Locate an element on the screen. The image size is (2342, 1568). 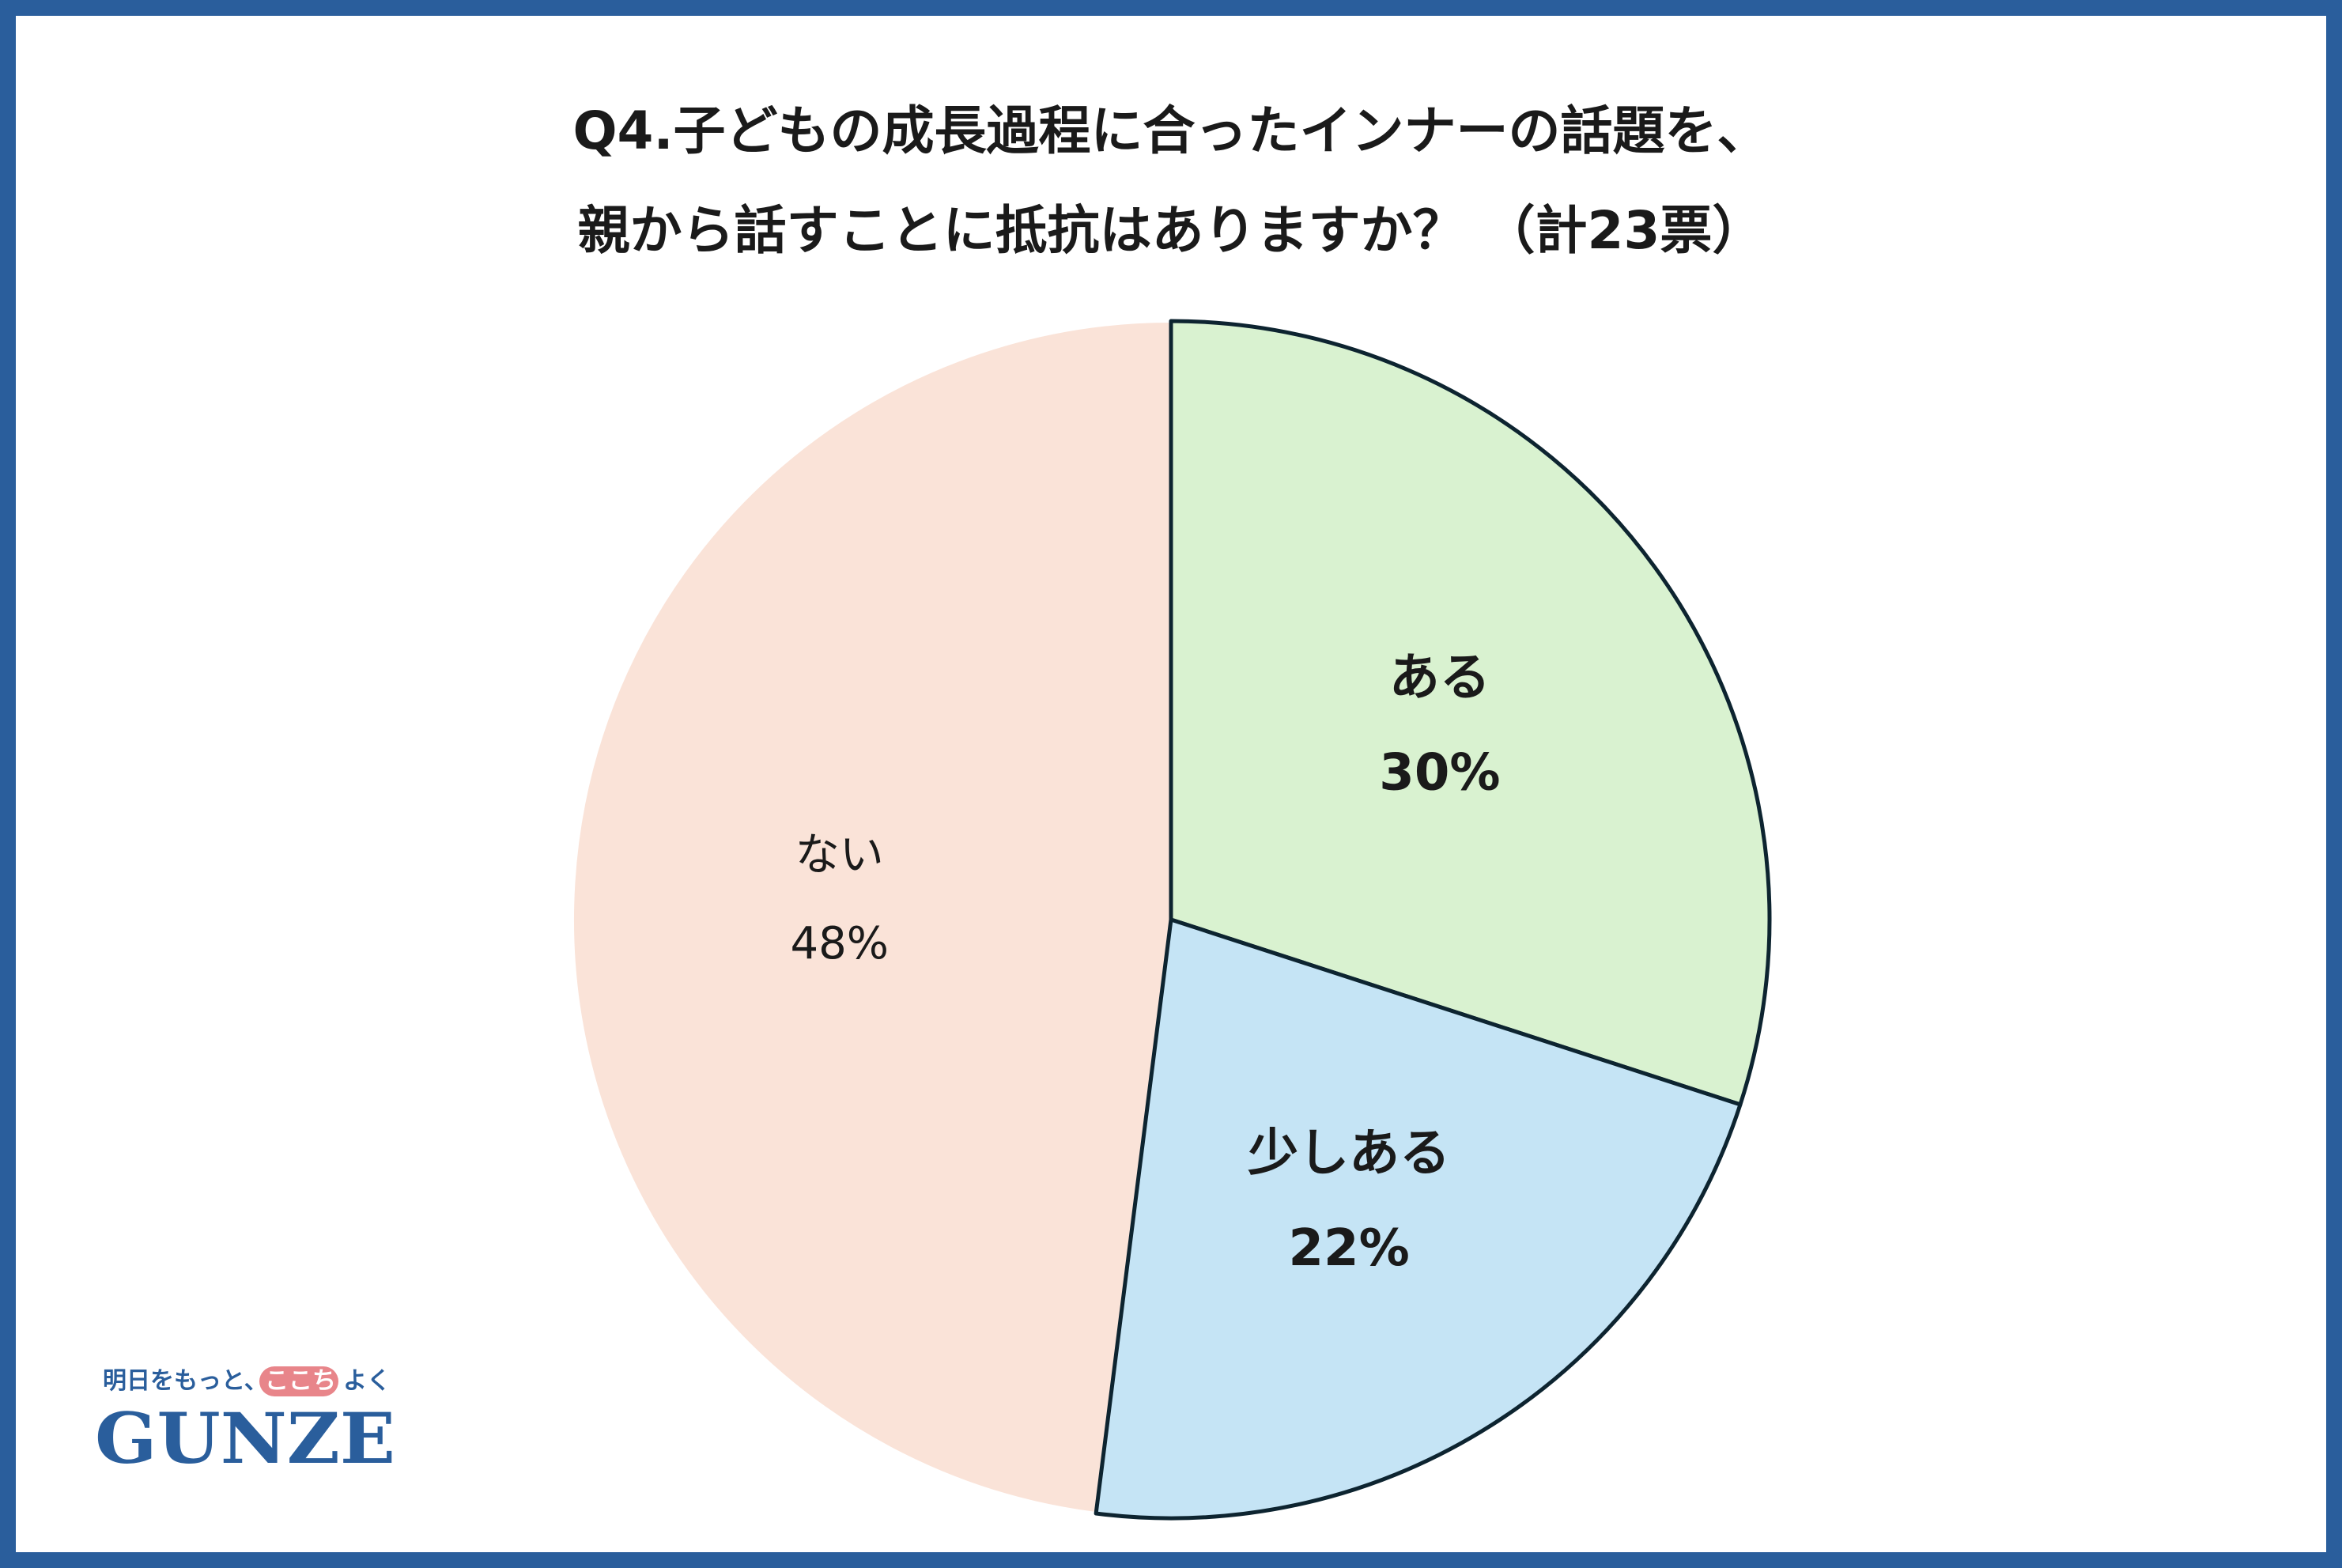
logo-heart-badge is located at coordinates (298, 1381).